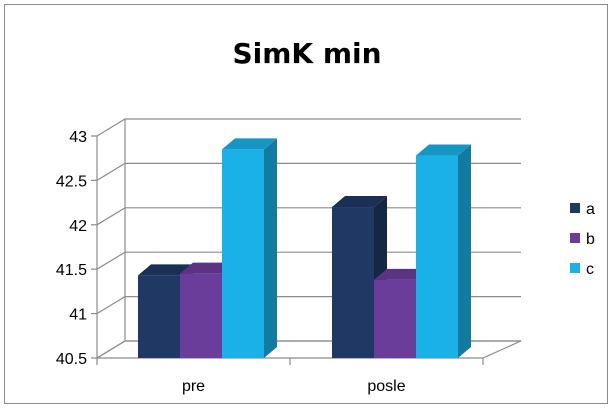  What do you see at coordinates (386, 386) in the screenshot?
I see `x-tick-label: posle` at bounding box center [386, 386].